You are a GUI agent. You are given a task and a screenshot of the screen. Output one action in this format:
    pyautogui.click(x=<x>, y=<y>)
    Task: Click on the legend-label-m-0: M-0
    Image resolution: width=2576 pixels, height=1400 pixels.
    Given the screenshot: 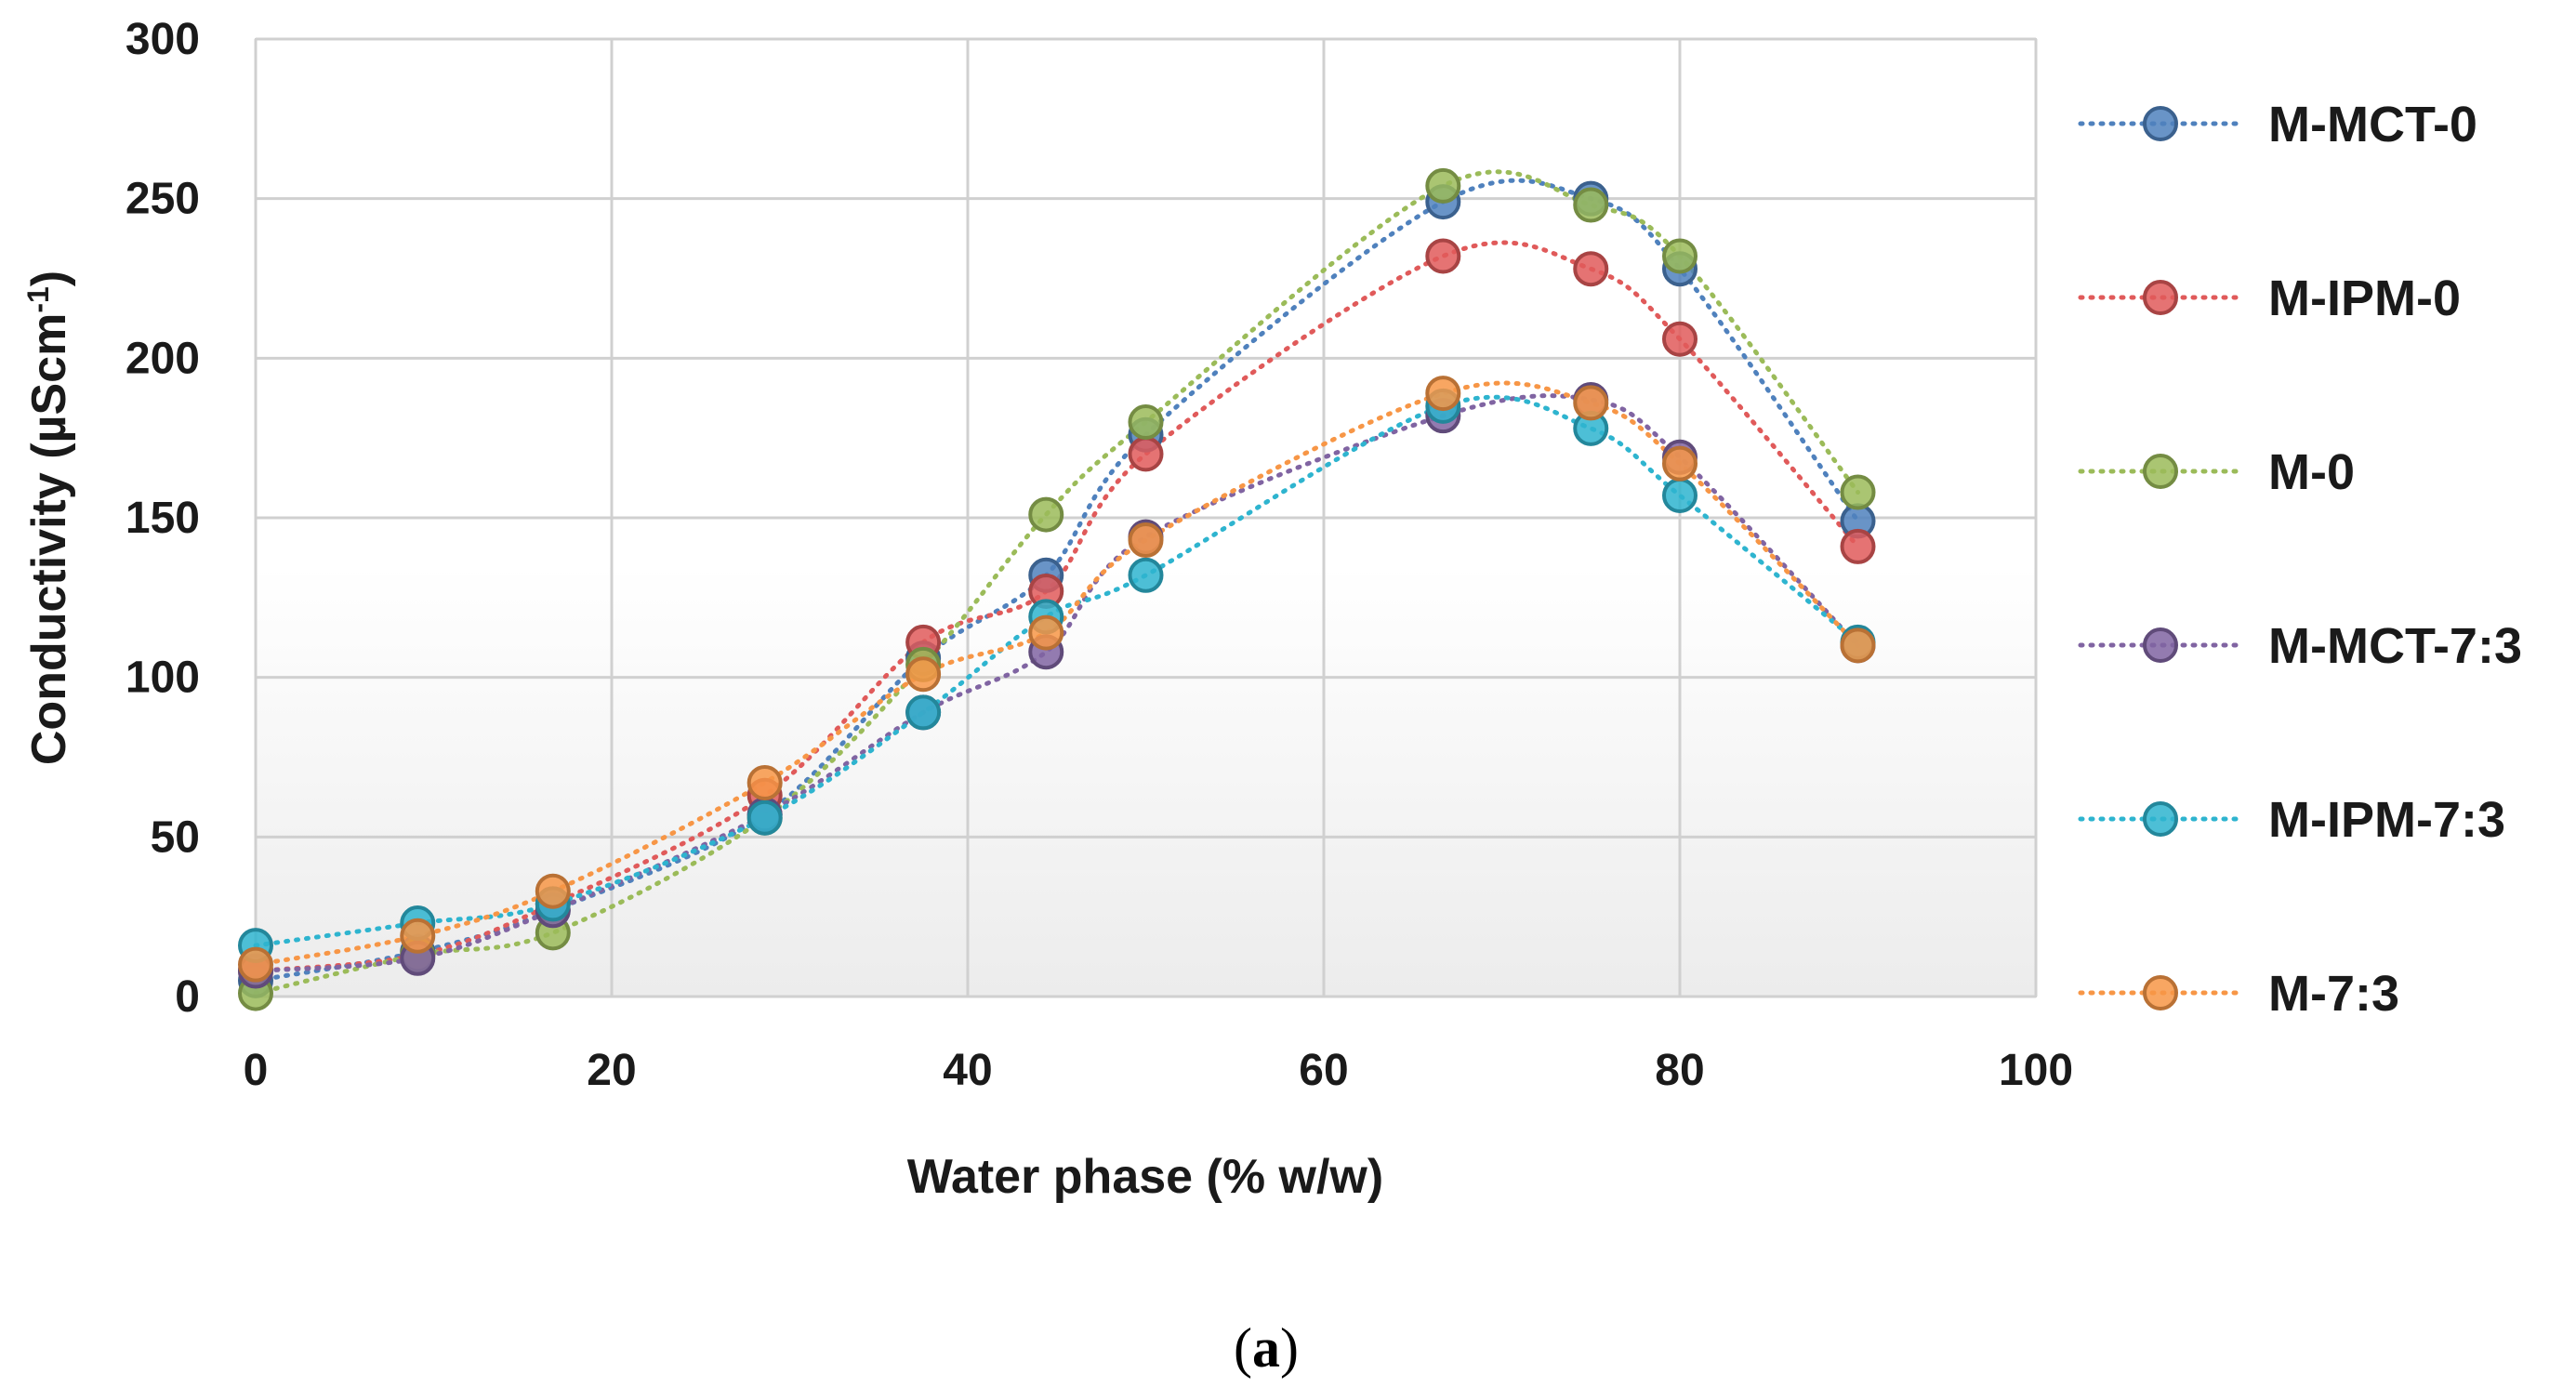 What is the action you would take?
    pyautogui.click(x=2311, y=472)
    